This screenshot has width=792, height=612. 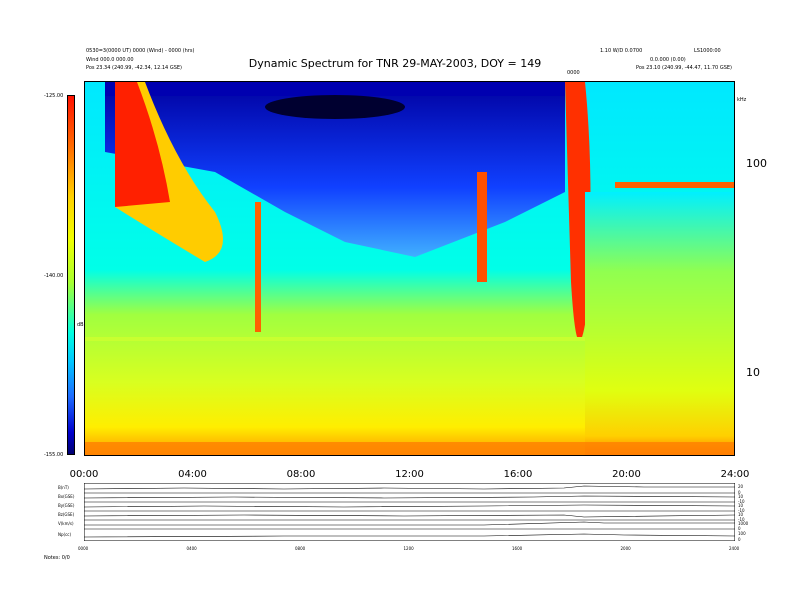 What do you see at coordinates (621, 51) in the screenshot?
I see `right-info-1: 1.10 W/D 0.0700` at bounding box center [621, 51].